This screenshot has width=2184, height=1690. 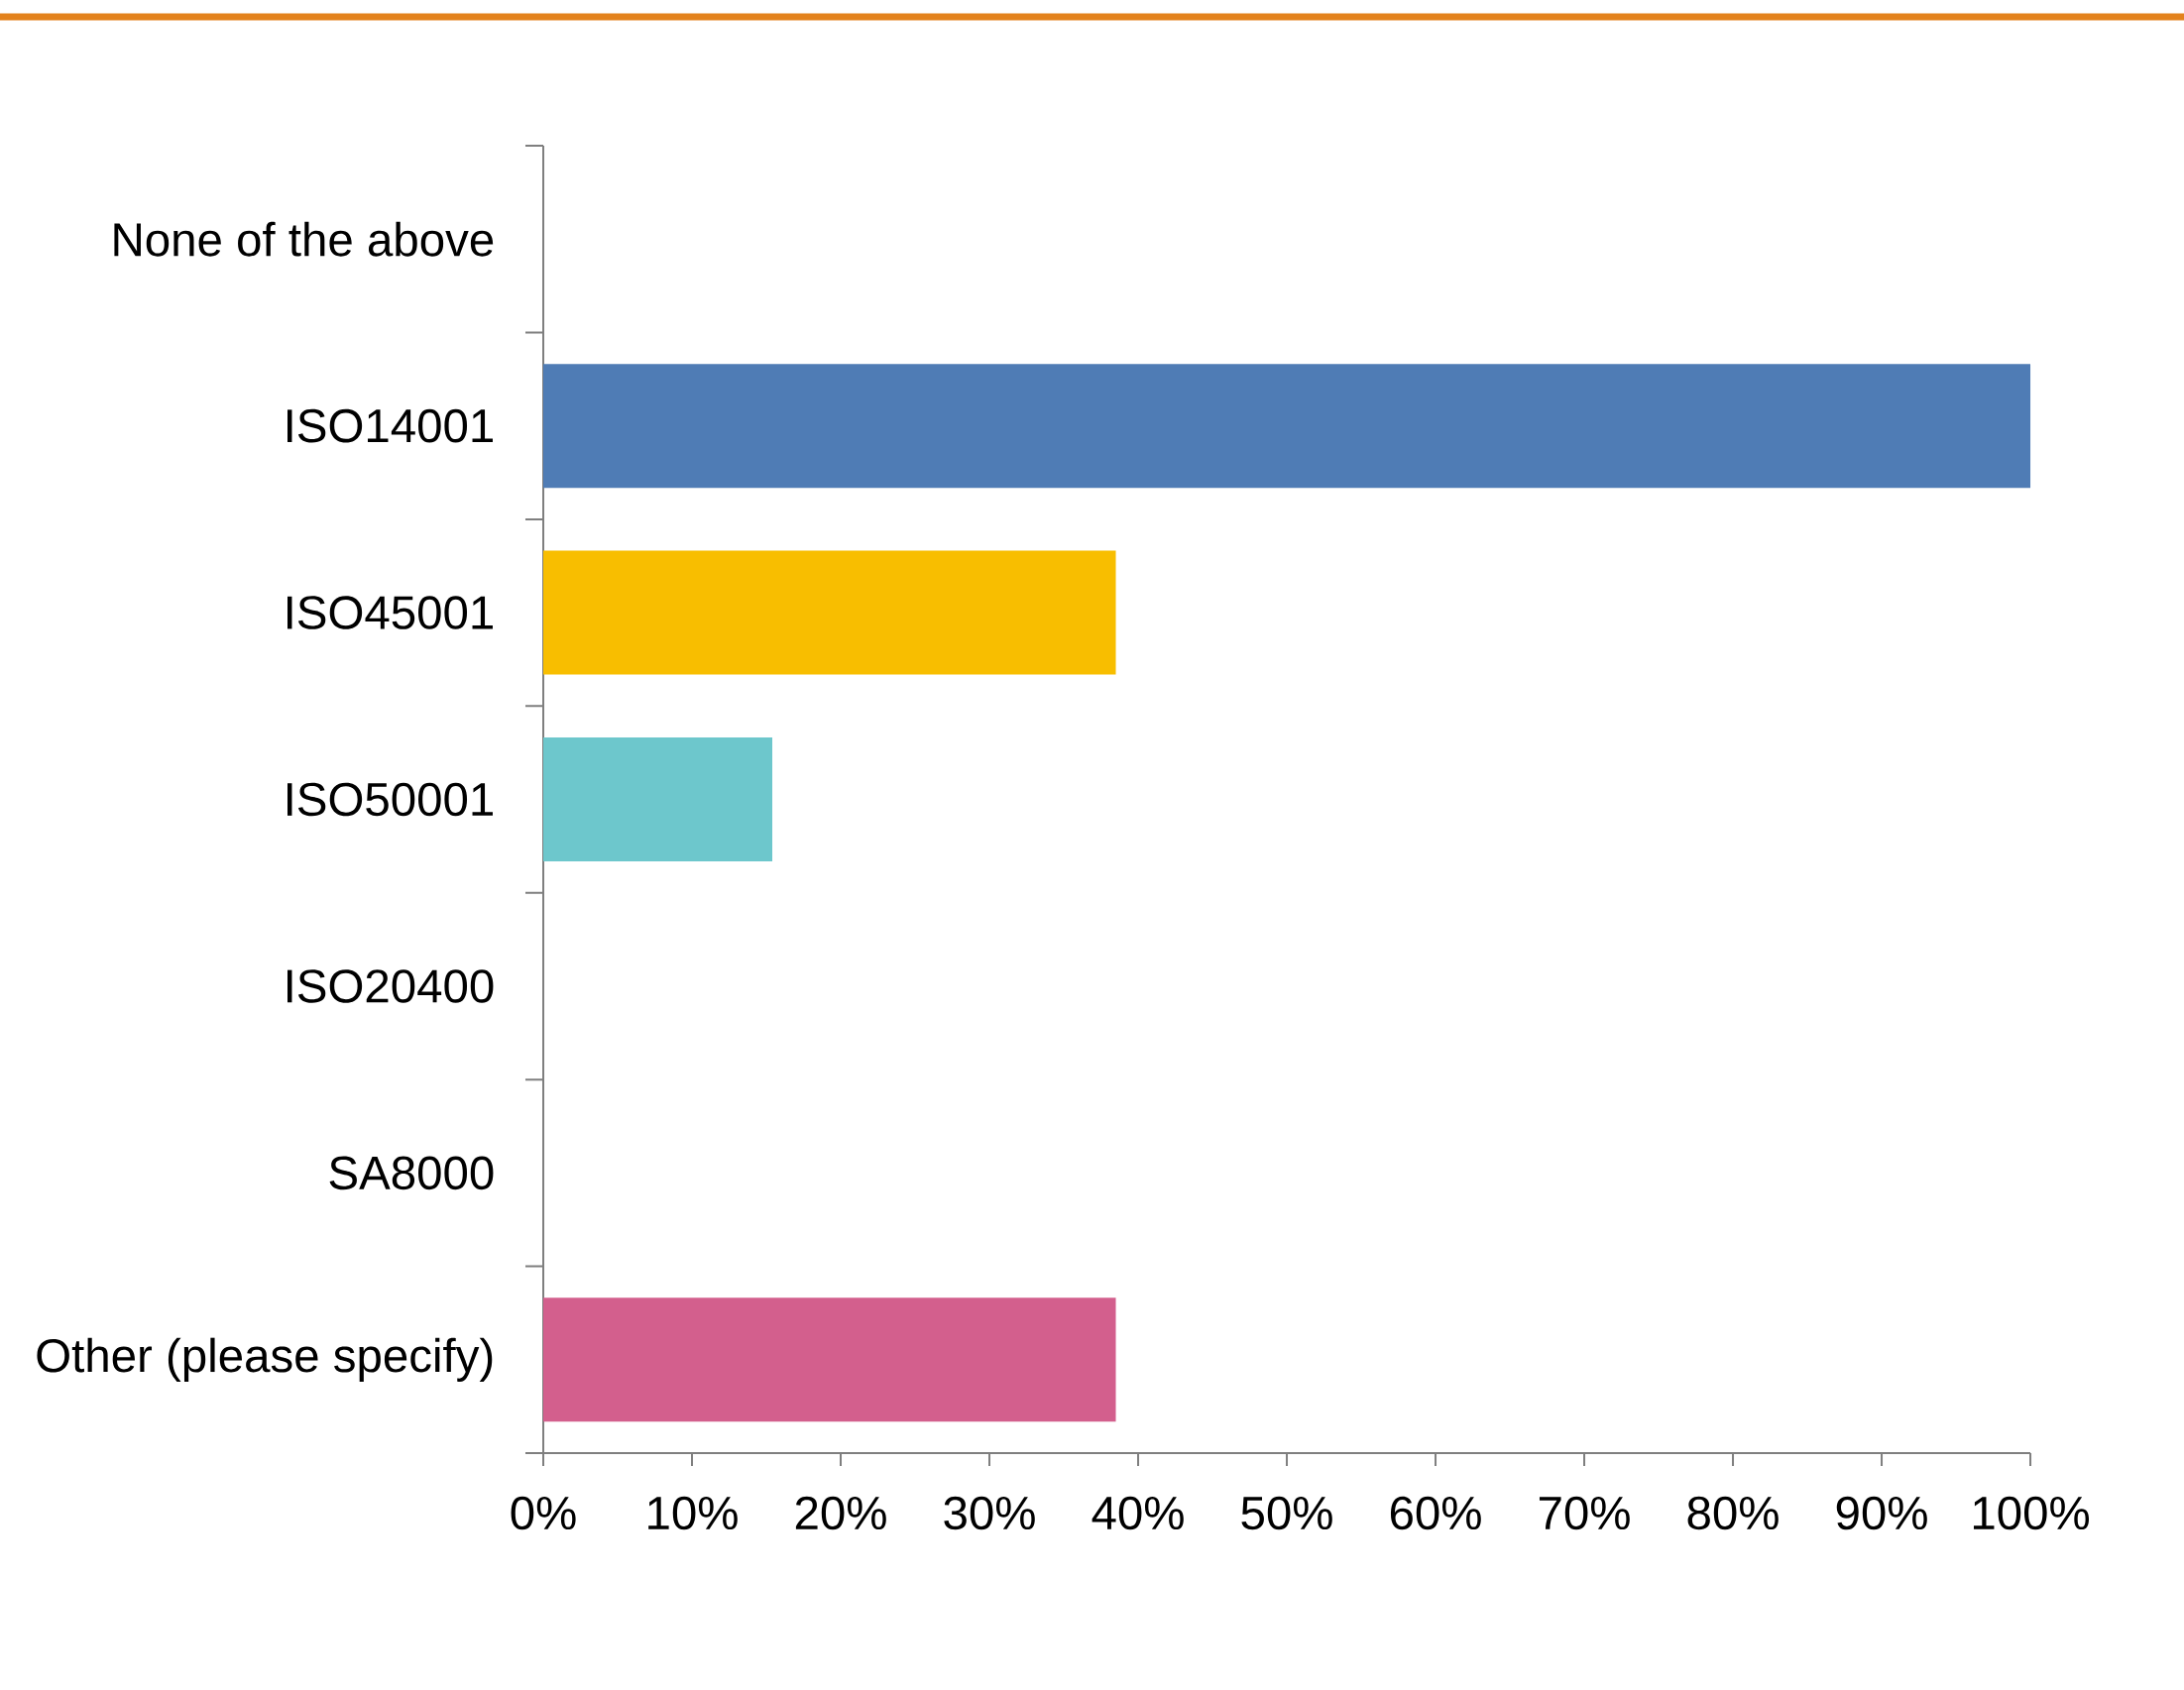 What do you see at coordinates (390, 986) in the screenshot?
I see `y-tick-label: ISO20400` at bounding box center [390, 986].